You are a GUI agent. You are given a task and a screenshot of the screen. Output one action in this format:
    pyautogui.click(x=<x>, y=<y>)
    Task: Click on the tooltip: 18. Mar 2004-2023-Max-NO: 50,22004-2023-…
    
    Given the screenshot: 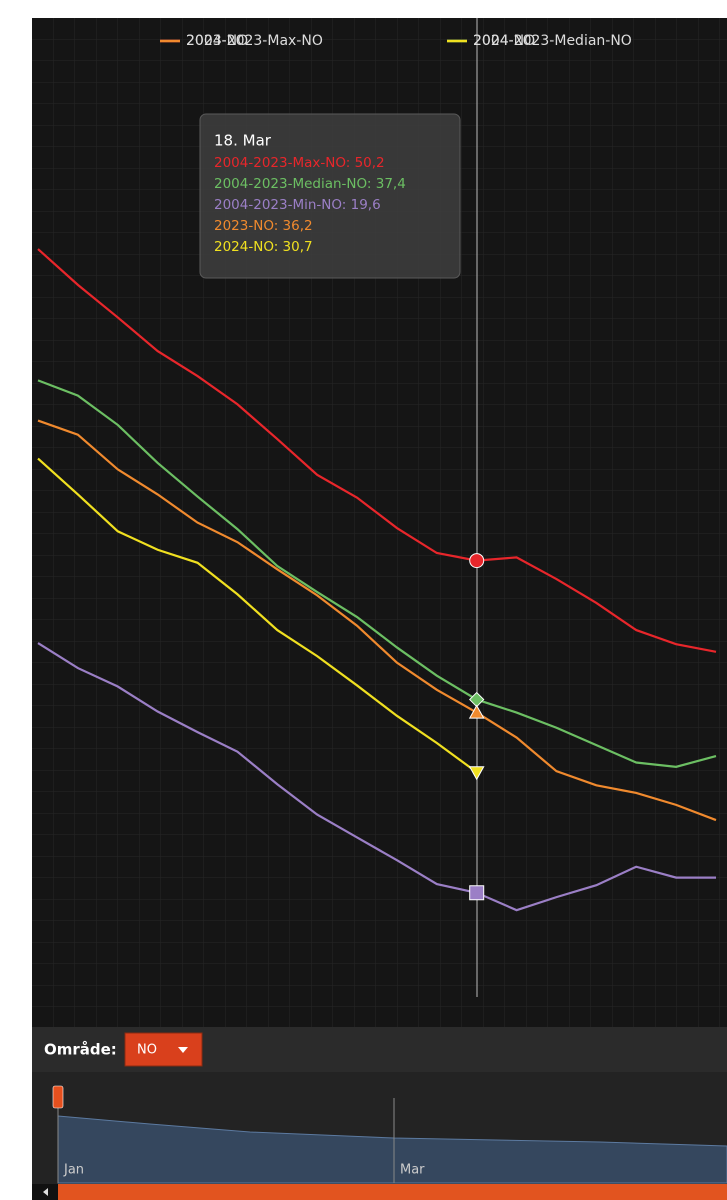 What is the action you would take?
    pyautogui.click(x=330, y=196)
    